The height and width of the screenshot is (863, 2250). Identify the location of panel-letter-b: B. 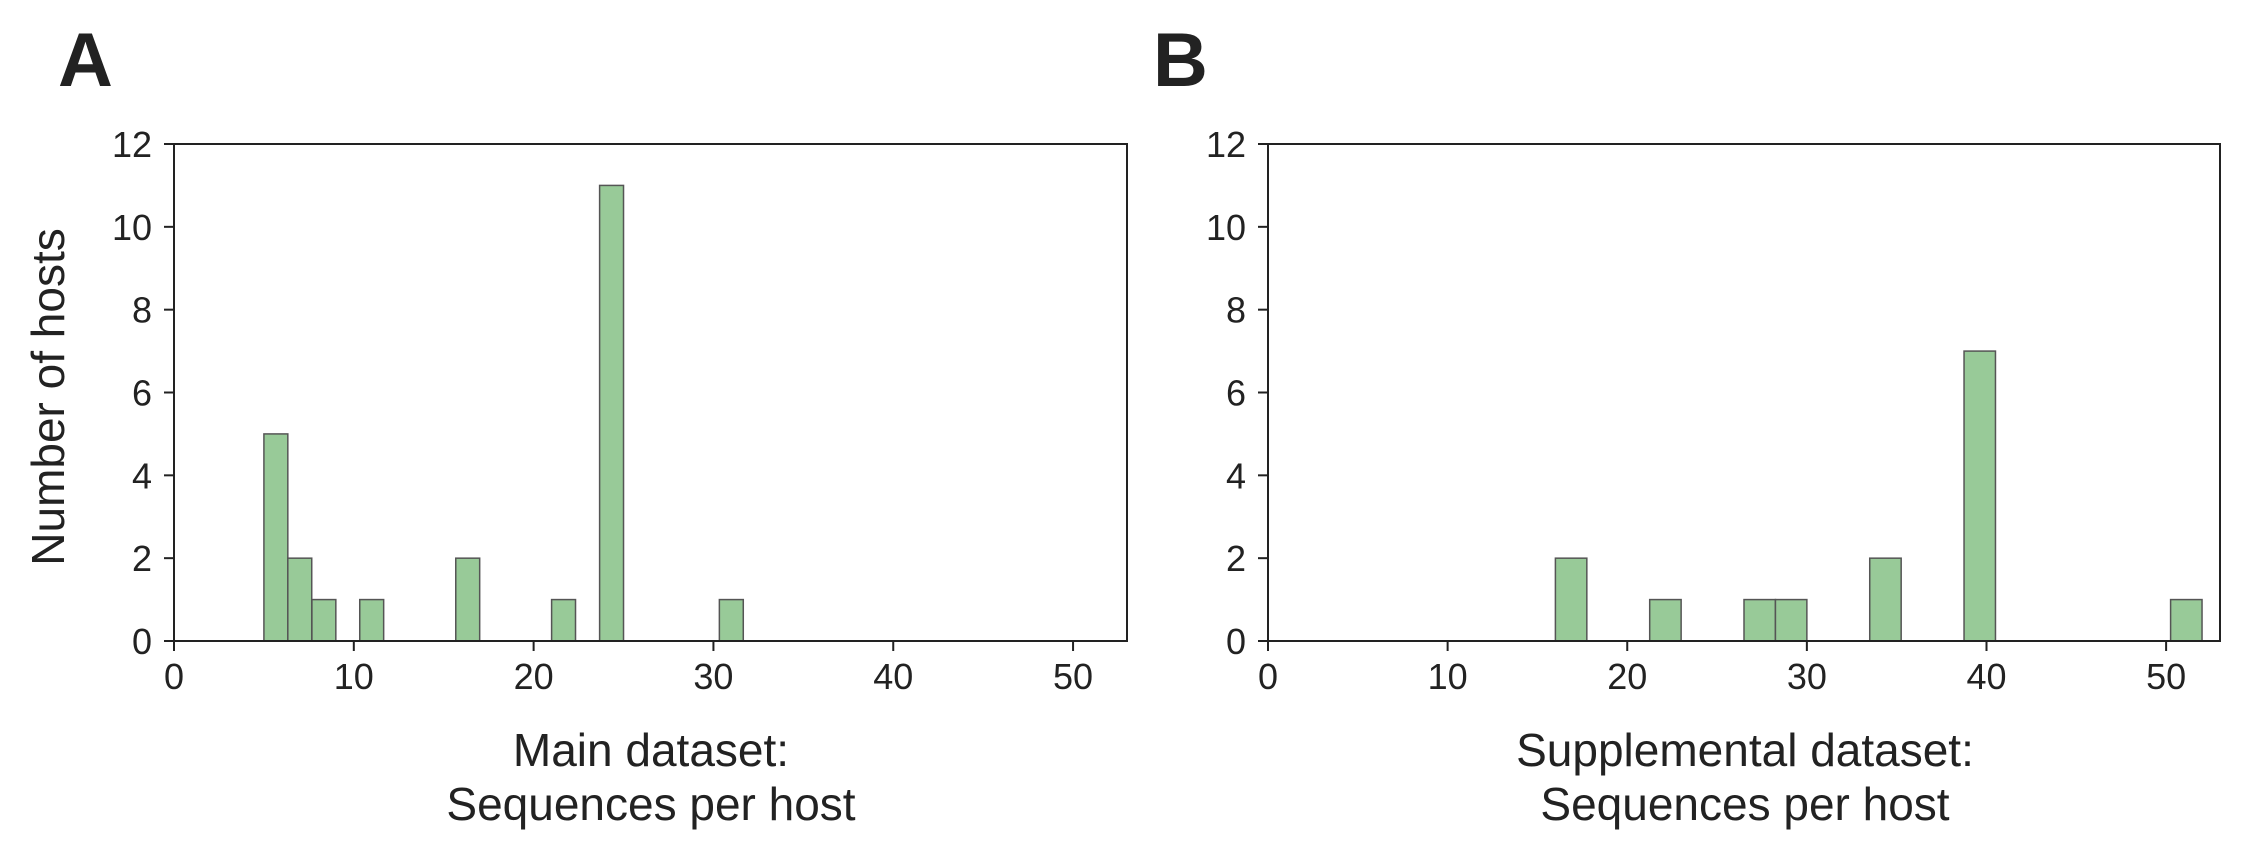
(1180, 60).